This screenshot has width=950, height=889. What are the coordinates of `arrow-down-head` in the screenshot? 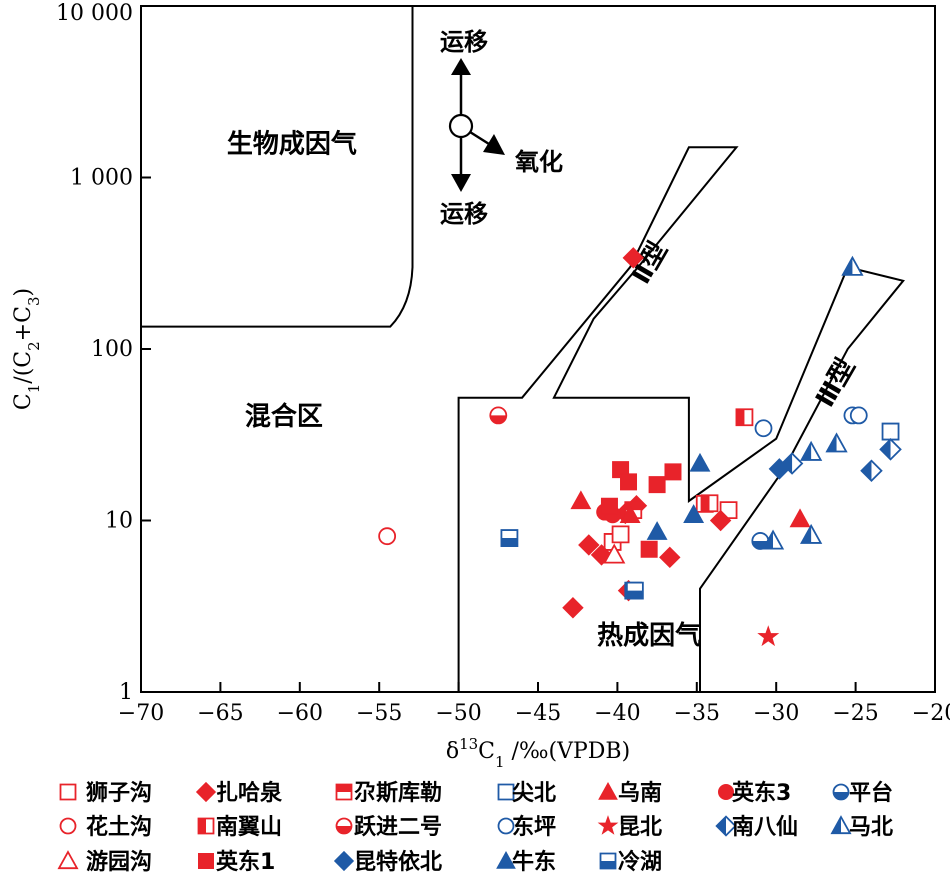 It's located at (461, 183).